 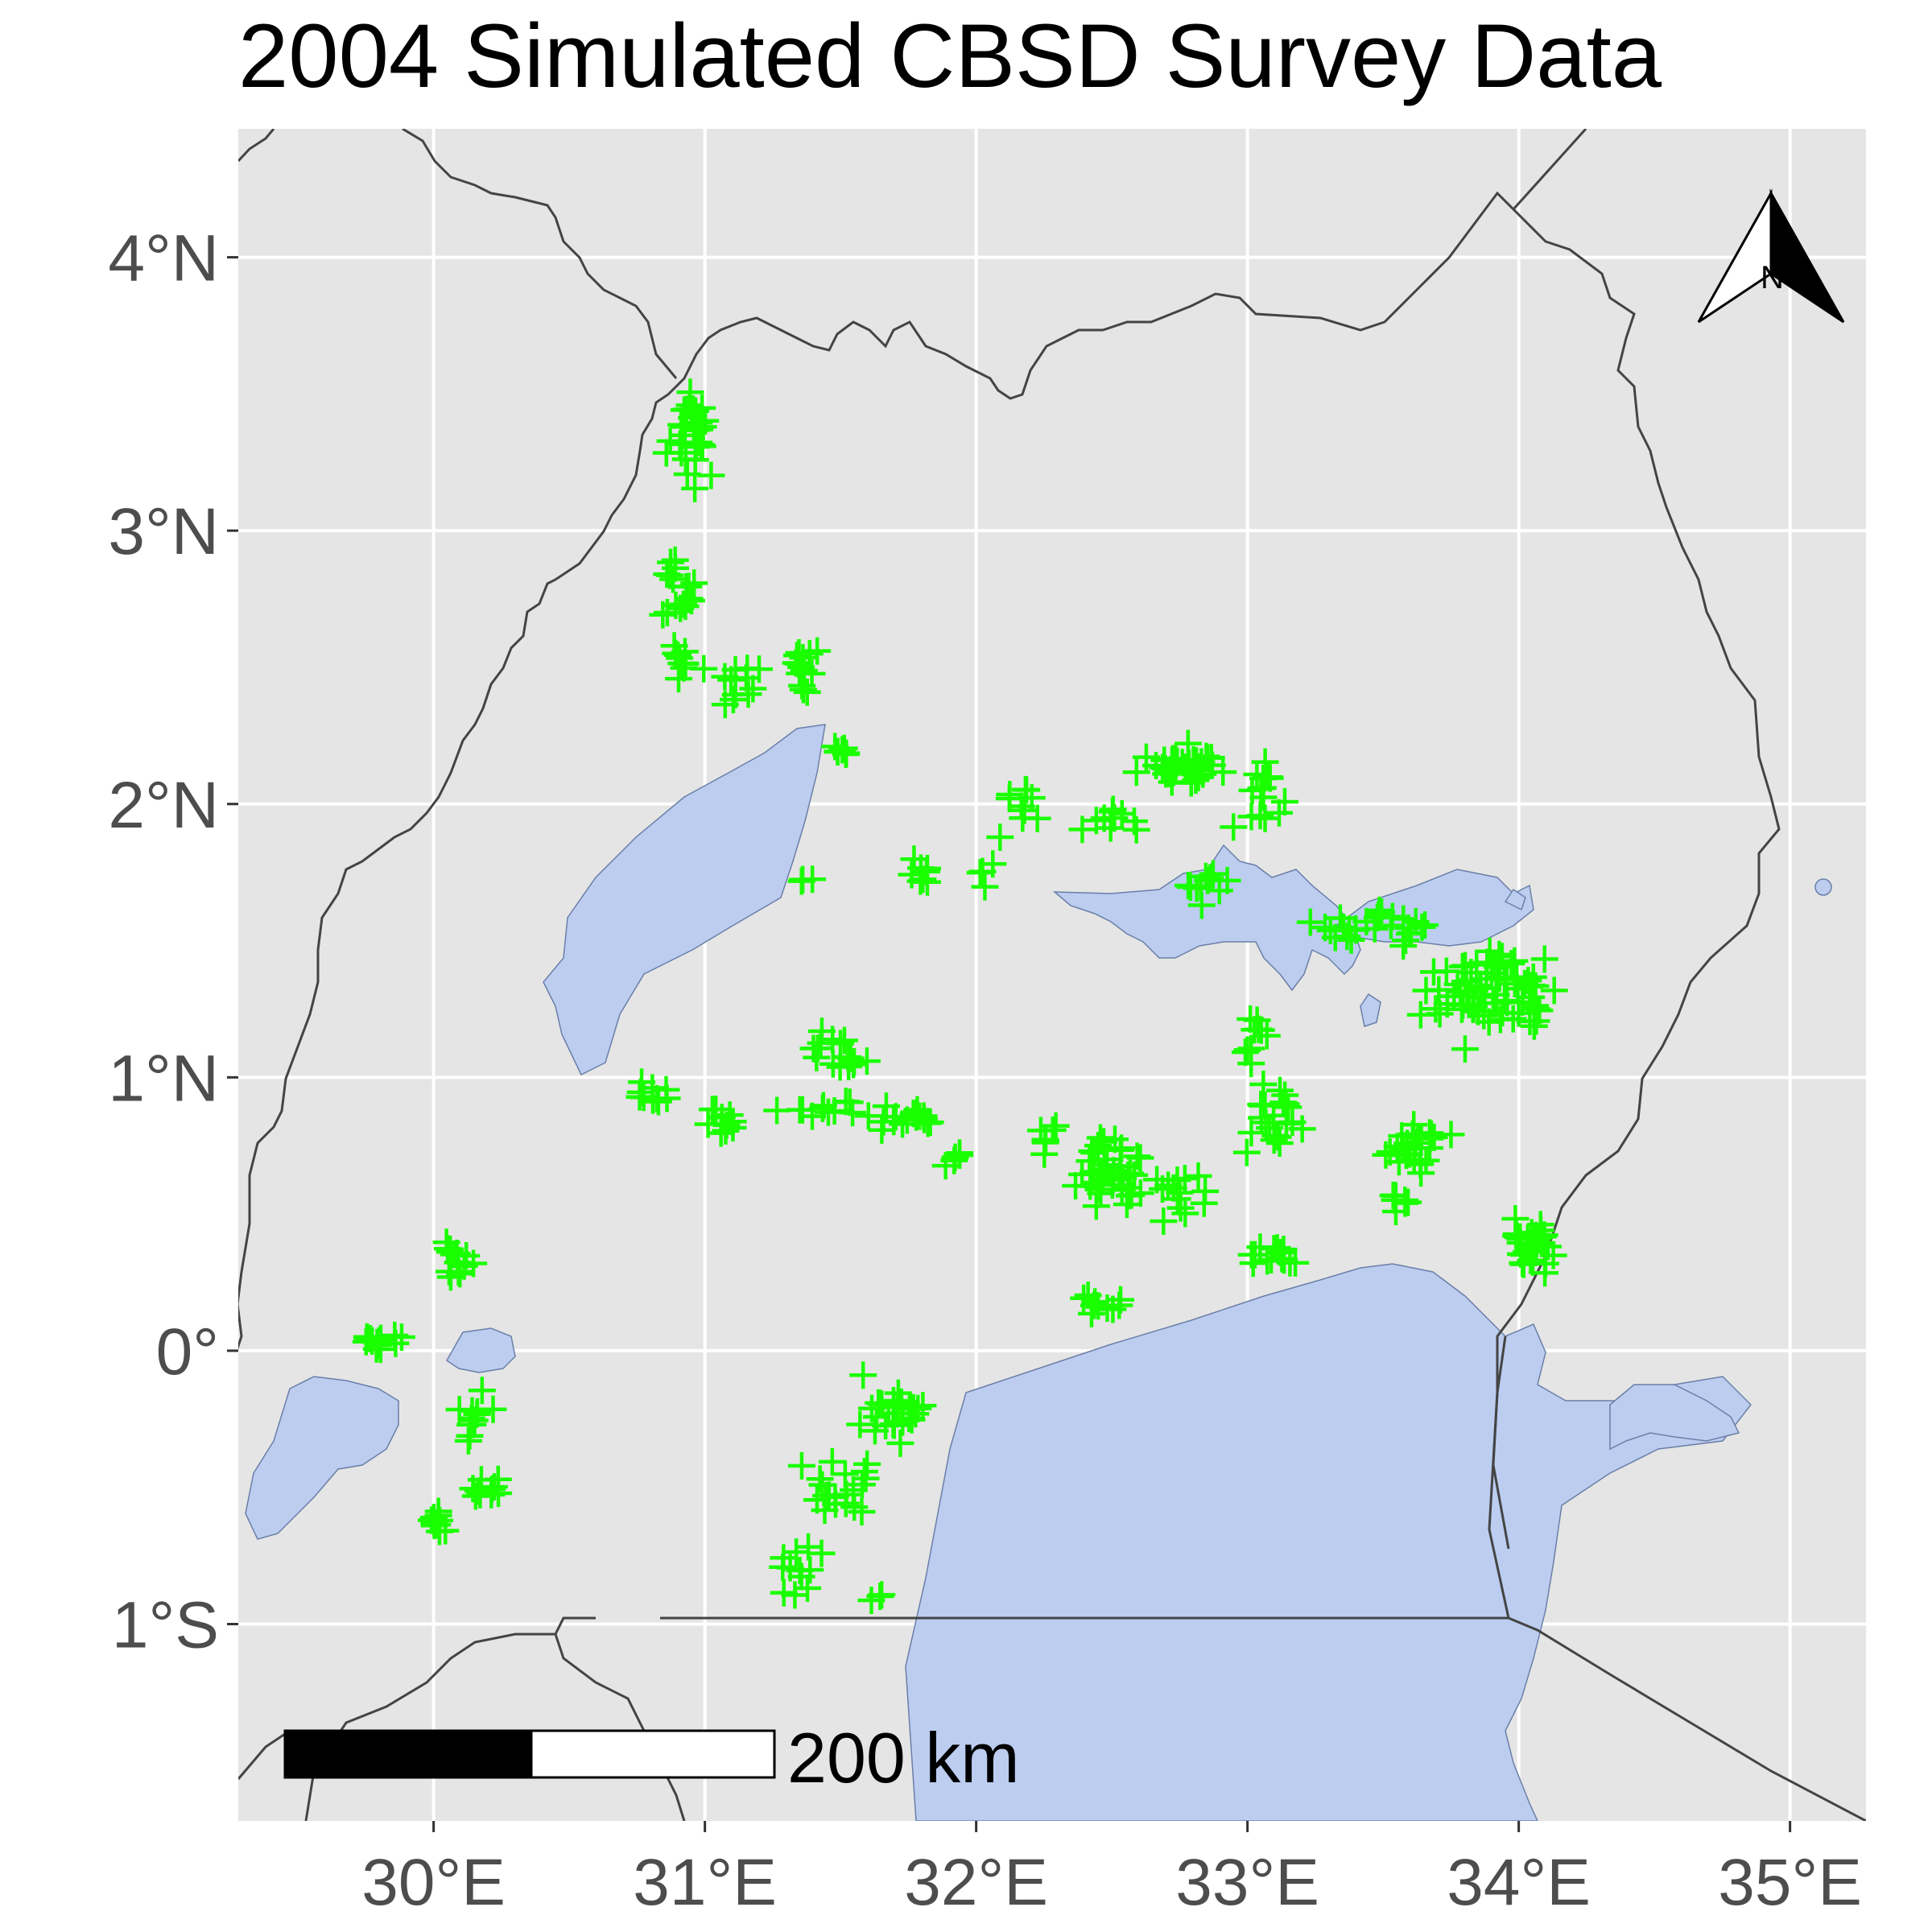 I want to click on lake-kwania-arm, so click(x=1674, y=1417).